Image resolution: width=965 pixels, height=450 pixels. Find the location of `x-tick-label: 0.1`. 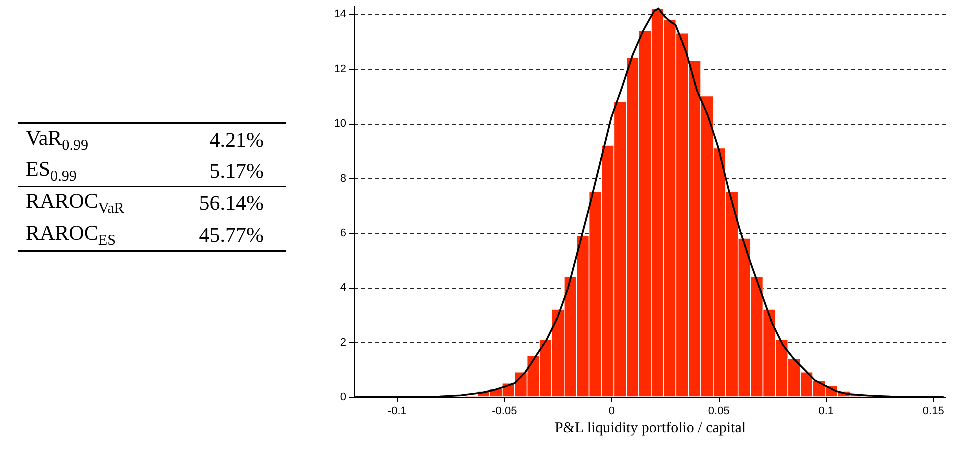

x-tick-label: 0.1 is located at coordinates (826, 412).